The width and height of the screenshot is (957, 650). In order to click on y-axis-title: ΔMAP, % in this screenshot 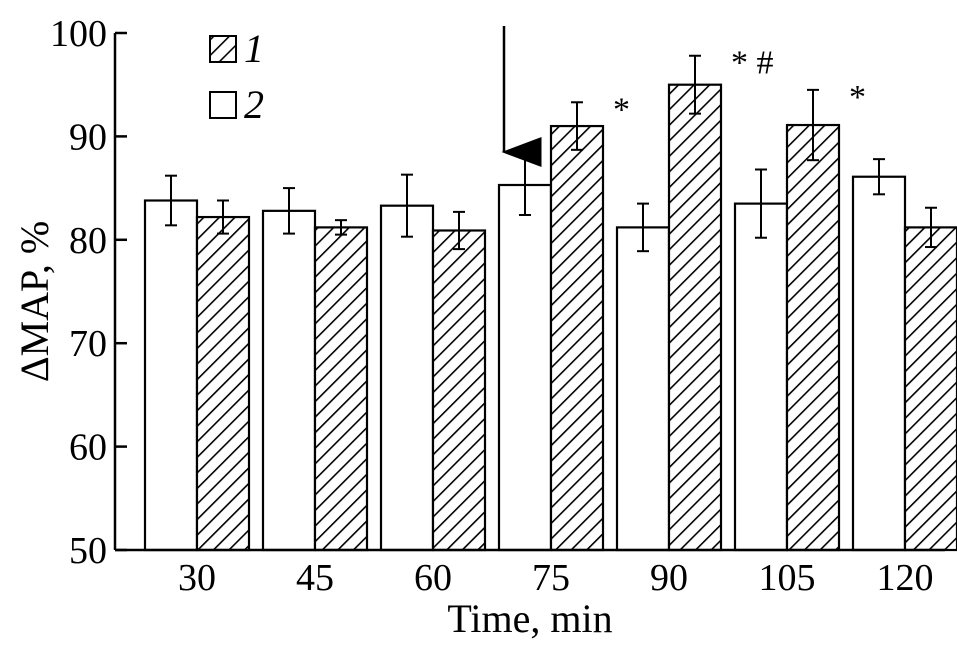, I will do `click(34, 301)`.